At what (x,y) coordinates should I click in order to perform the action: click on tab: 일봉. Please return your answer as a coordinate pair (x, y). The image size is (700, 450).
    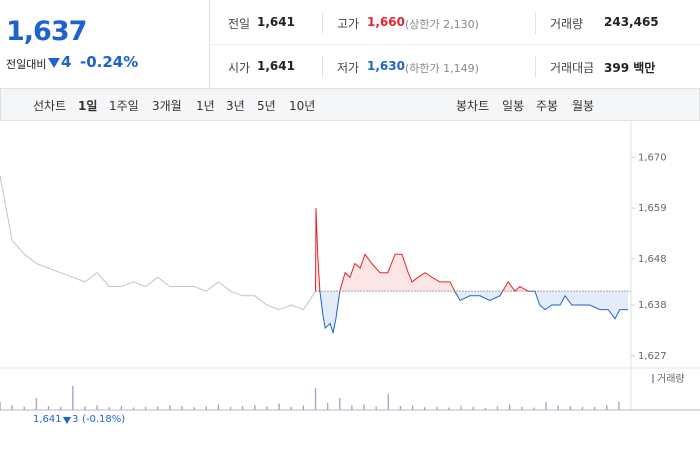
    Looking at the image, I should click on (513, 106).